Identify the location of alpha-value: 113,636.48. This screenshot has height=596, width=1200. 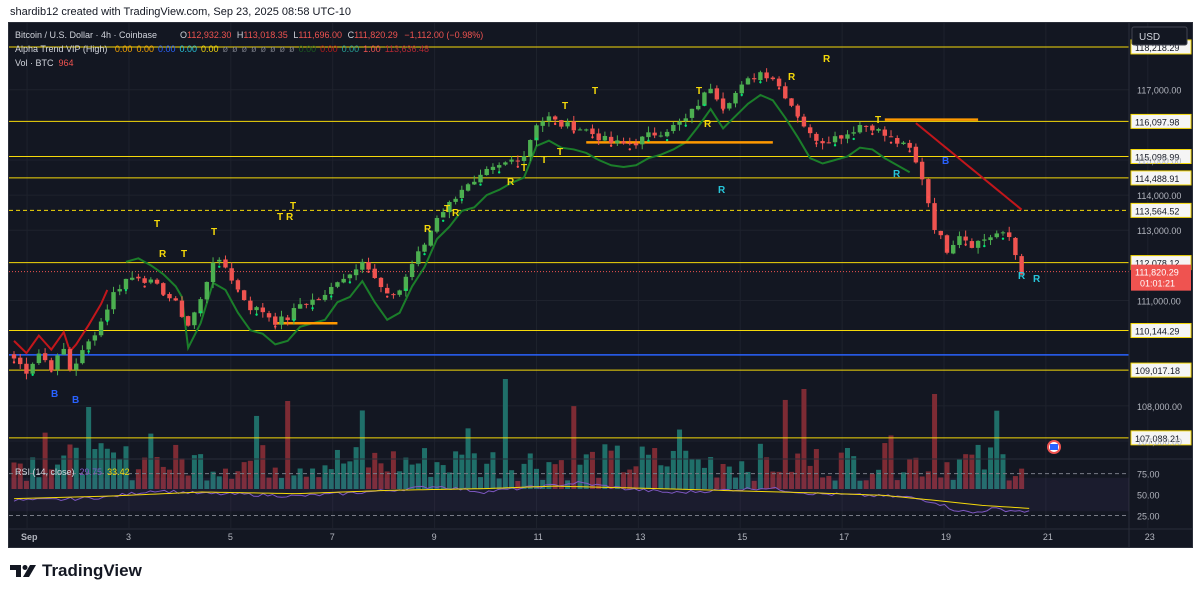
(407, 49).